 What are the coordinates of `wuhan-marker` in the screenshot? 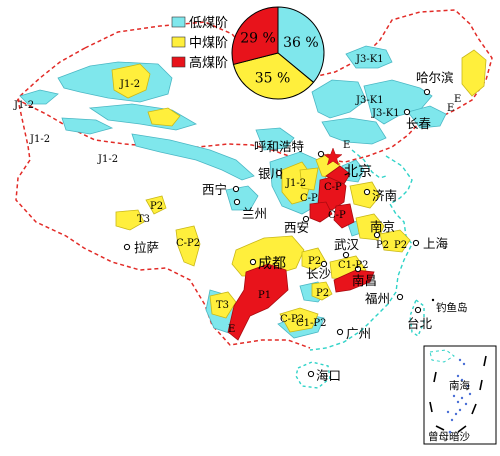 It's located at (346, 255).